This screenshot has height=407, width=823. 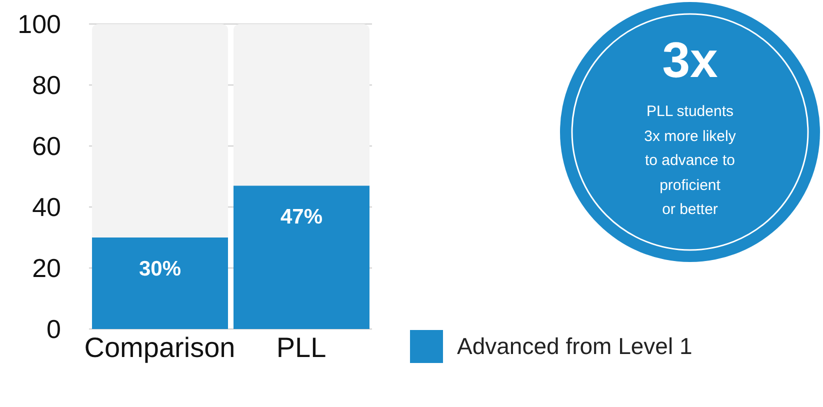 I want to click on y-tick-label: 60, so click(x=46, y=146).